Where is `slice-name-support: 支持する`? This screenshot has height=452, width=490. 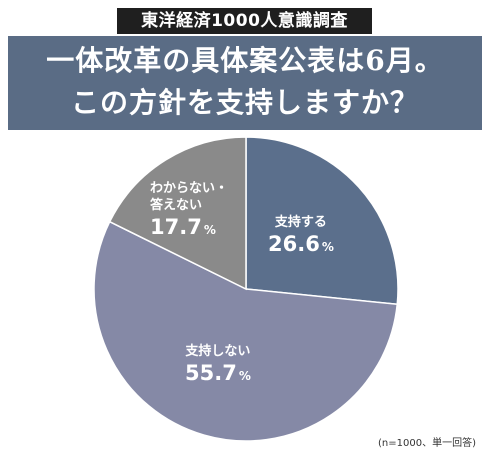 slice-name-support: 支持する is located at coordinates (300, 222).